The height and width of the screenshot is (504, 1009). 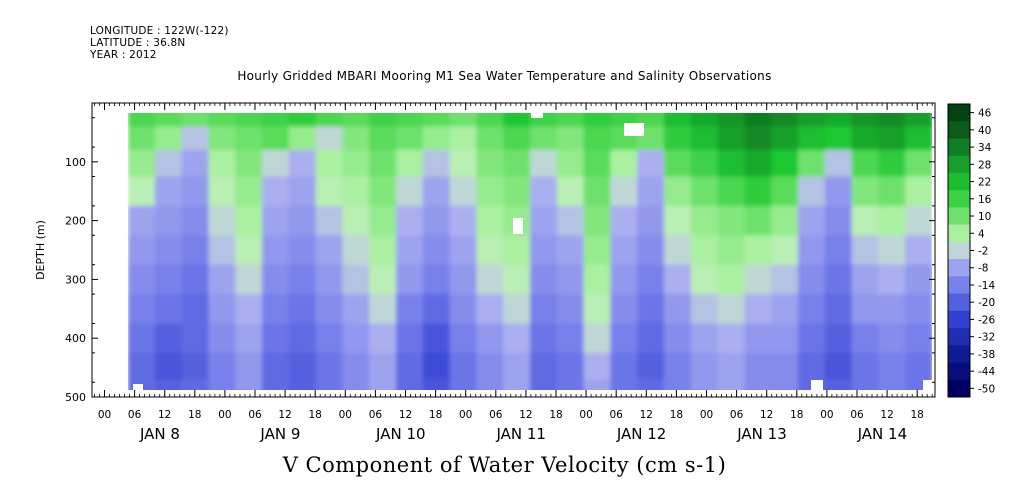 I want to click on colorbar-label: 4, so click(x=981, y=234).